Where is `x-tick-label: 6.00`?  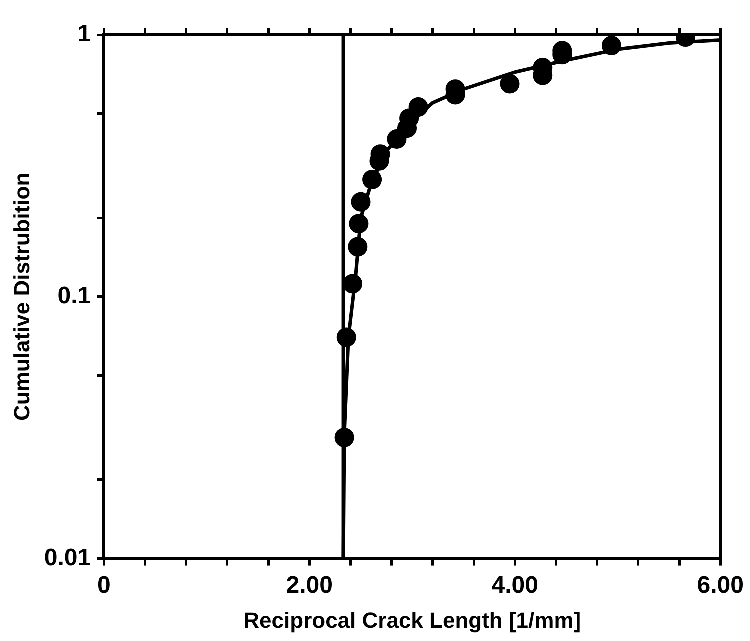
x-tick-label: 6.00 is located at coordinates (720, 585).